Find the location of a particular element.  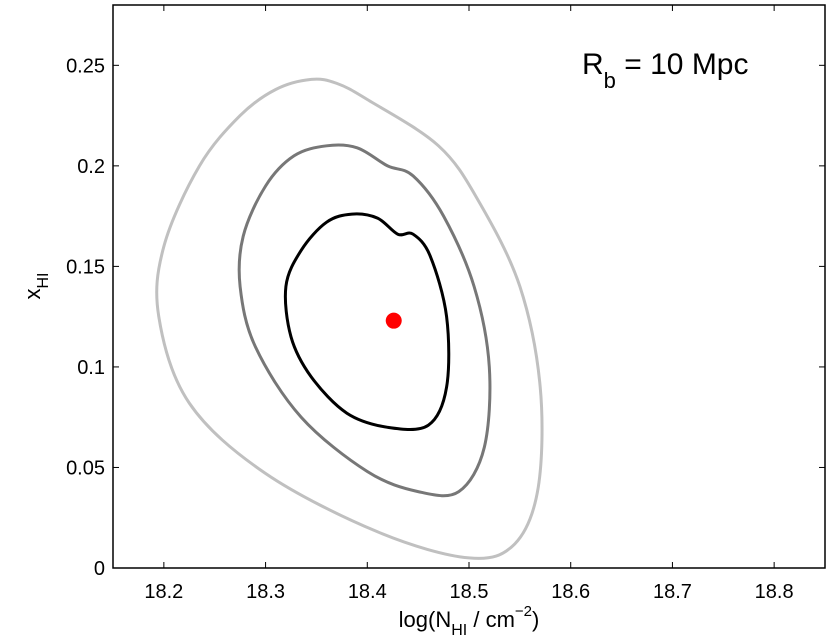

y-tick-label: 0.2 is located at coordinates (91, 167).